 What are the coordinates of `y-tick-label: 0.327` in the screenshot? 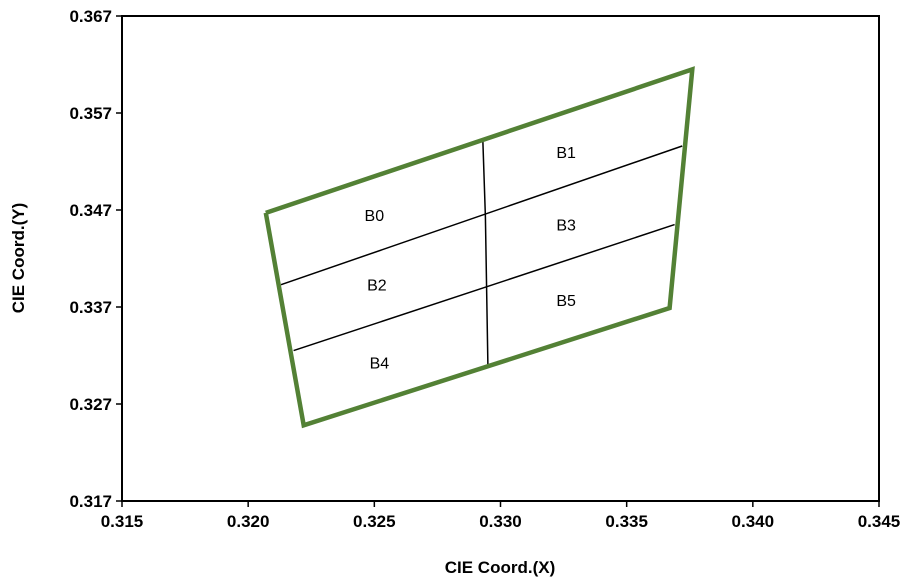 It's located at (90, 404).